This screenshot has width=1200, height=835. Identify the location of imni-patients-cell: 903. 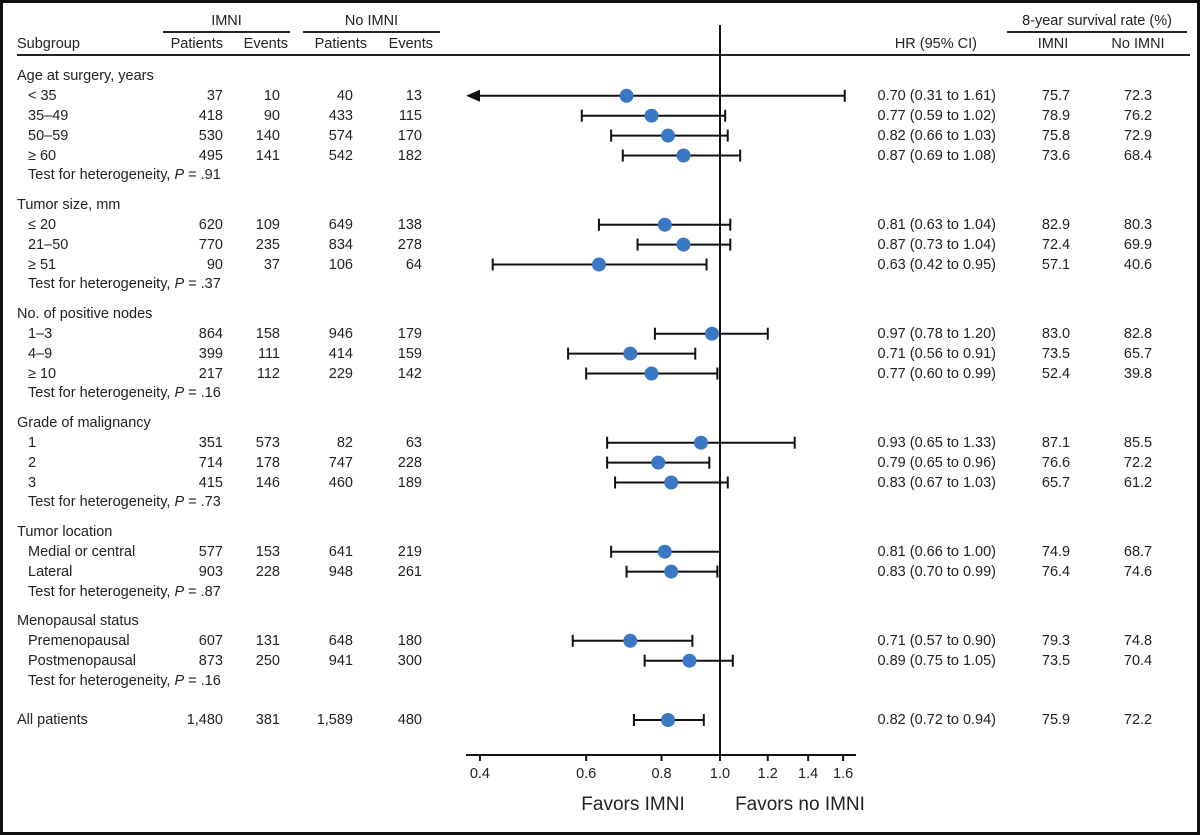
(210, 571).